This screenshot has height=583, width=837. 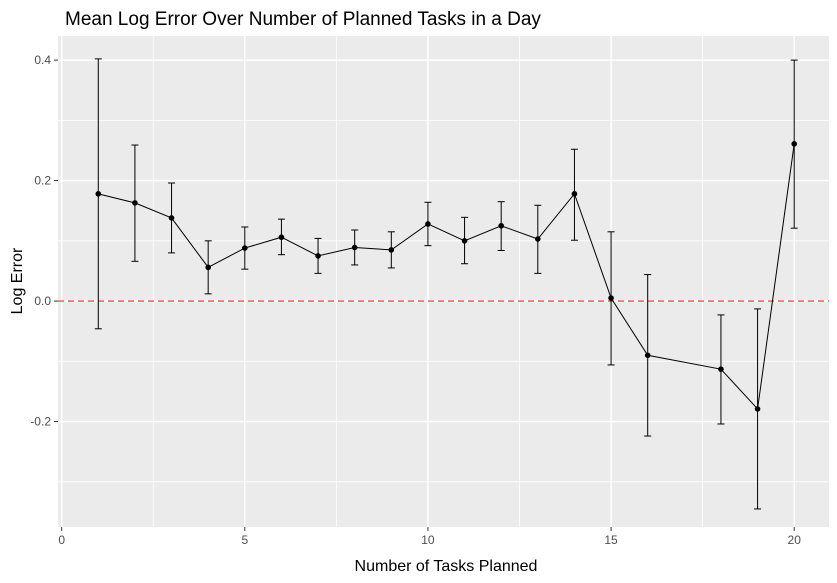 What do you see at coordinates (40, 422) in the screenshot?
I see `y-tick-label-0: -0.2` at bounding box center [40, 422].